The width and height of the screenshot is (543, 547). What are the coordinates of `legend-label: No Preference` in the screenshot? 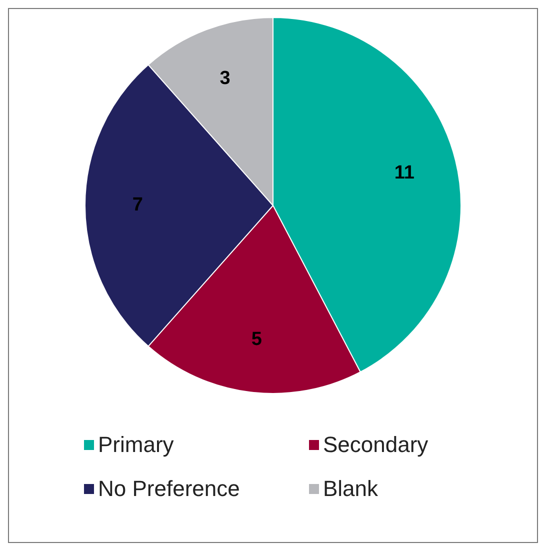 It's located at (169, 489).